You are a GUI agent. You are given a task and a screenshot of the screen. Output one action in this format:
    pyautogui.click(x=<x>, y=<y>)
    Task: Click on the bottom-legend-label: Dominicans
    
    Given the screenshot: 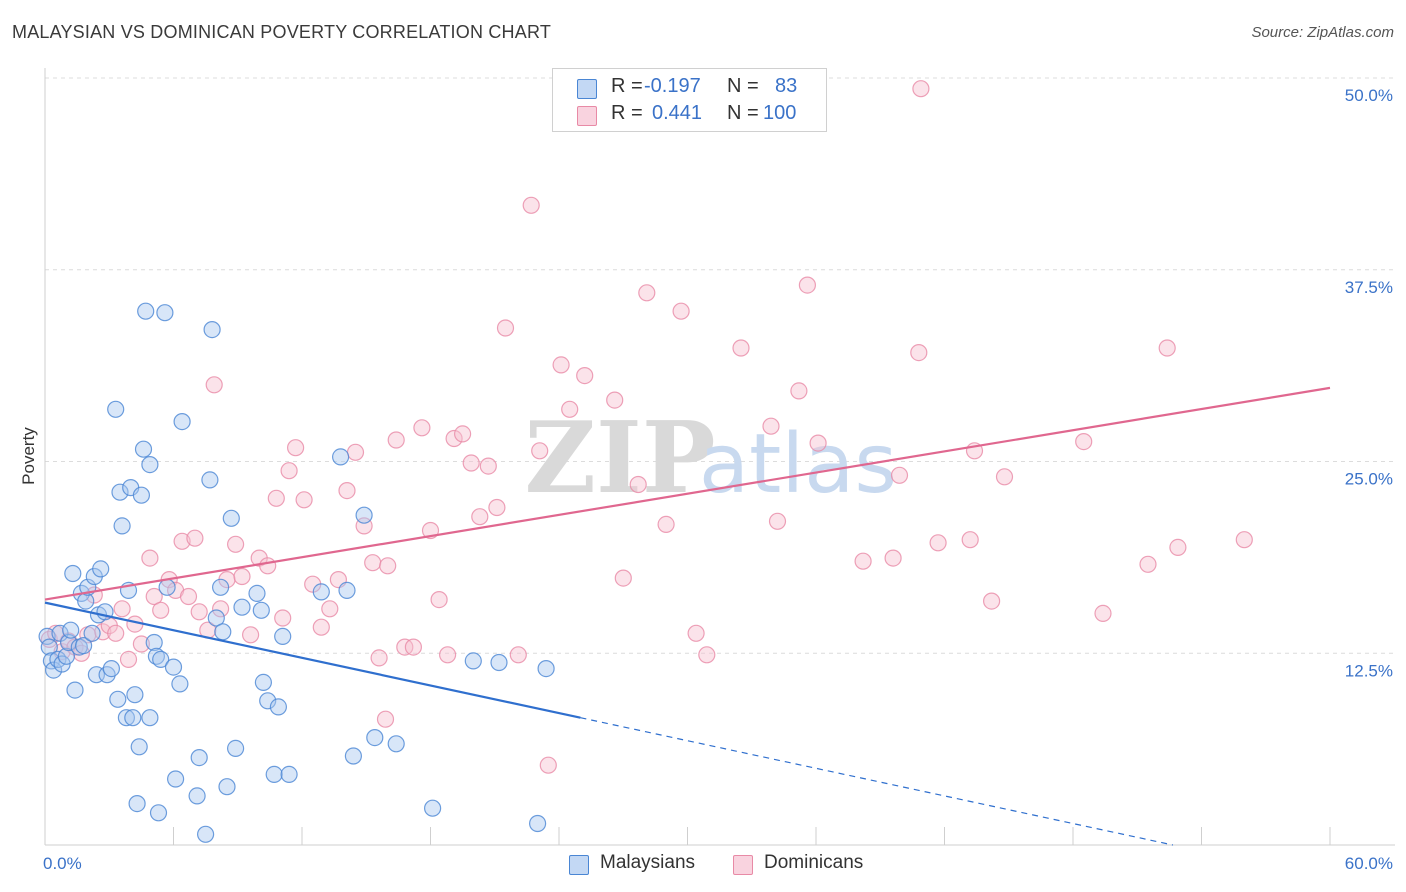 What is the action you would take?
    pyautogui.click(x=814, y=862)
    